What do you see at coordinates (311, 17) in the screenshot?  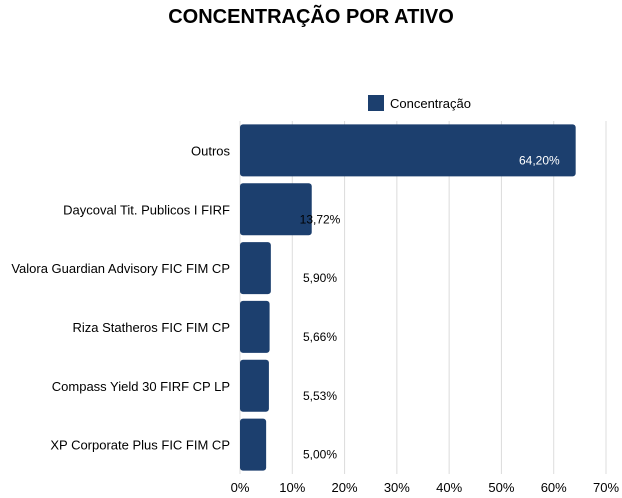 I see `chart-title: CONCENTRAÇÃO POR ATIVO` at bounding box center [311, 17].